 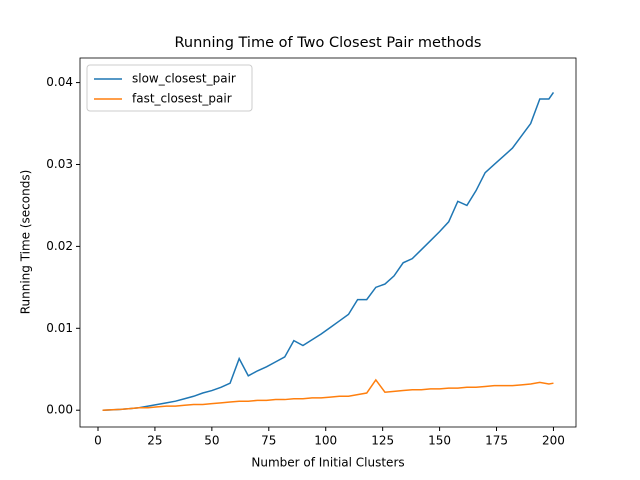 I want to click on legend-label: fast_closest_pair, so click(x=182, y=99).